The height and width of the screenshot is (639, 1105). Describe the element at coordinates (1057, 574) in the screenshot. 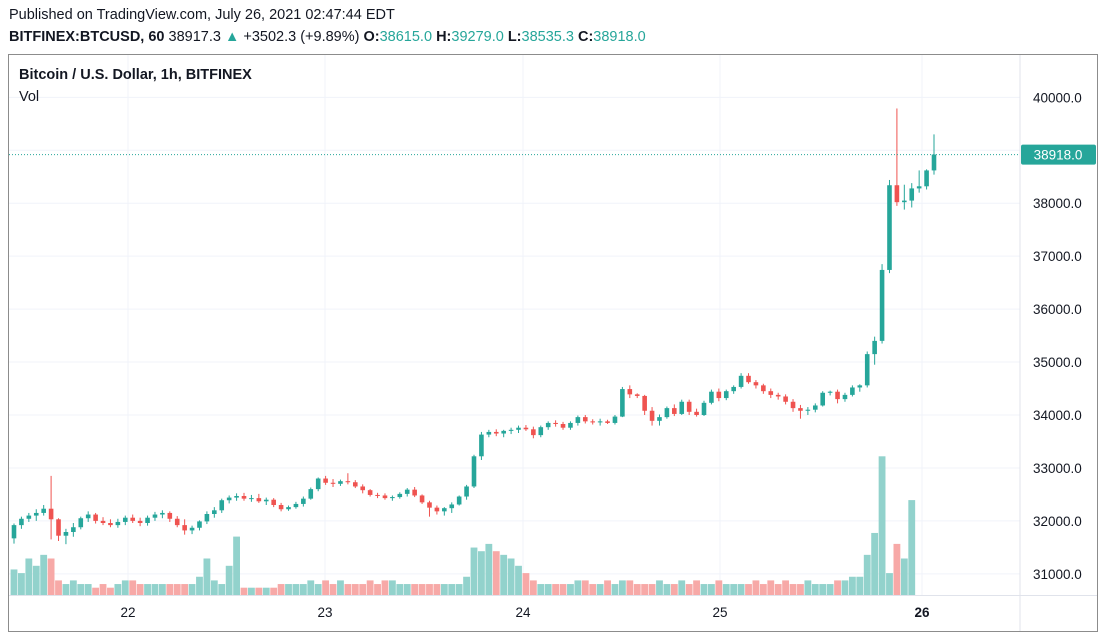

I see `y-tick-label: 31000.0` at that location.